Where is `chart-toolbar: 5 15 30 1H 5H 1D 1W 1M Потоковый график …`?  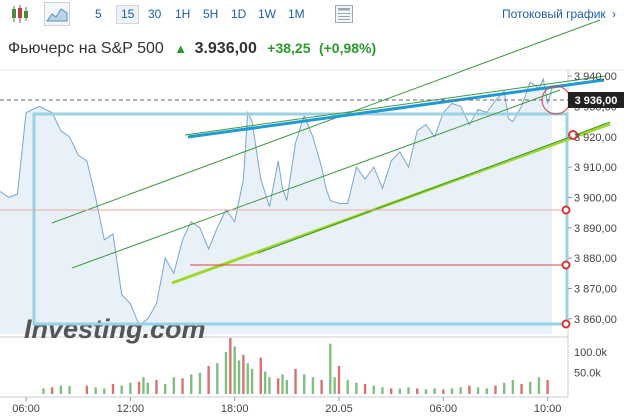 chart-toolbar: 5 15 30 1H 5H 1D 1W 1M Потоковый график … is located at coordinates (312, 15).